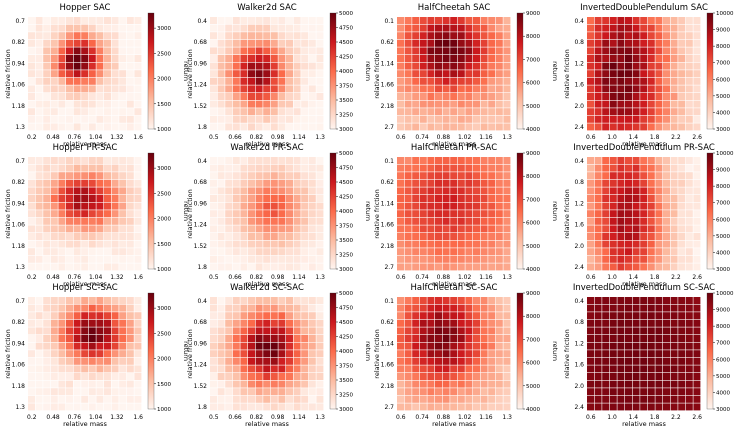  I want to click on colorbar-tick-label: 3500, so click(346, 381).